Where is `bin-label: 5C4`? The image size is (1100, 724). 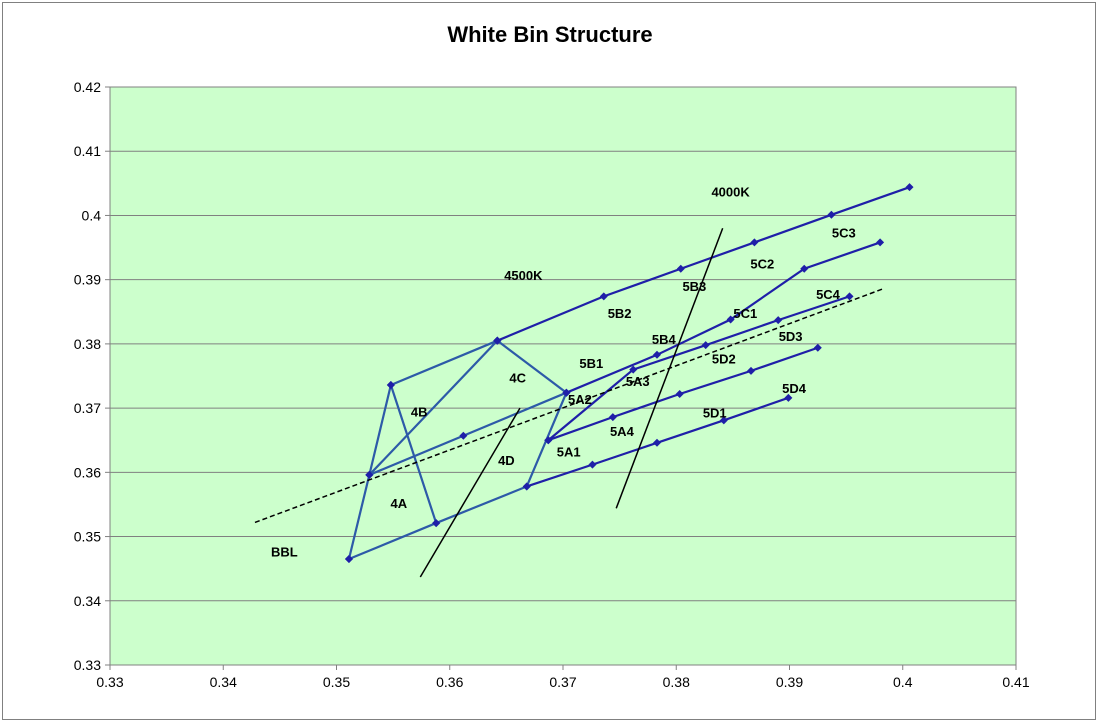
bin-label: 5C4 is located at coordinates (828, 294).